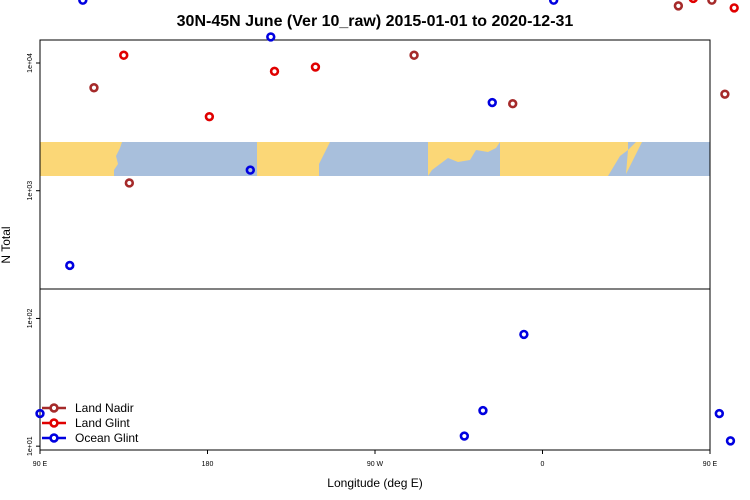  I want to click on y-tick-label: 1e+03, so click(30, 191).